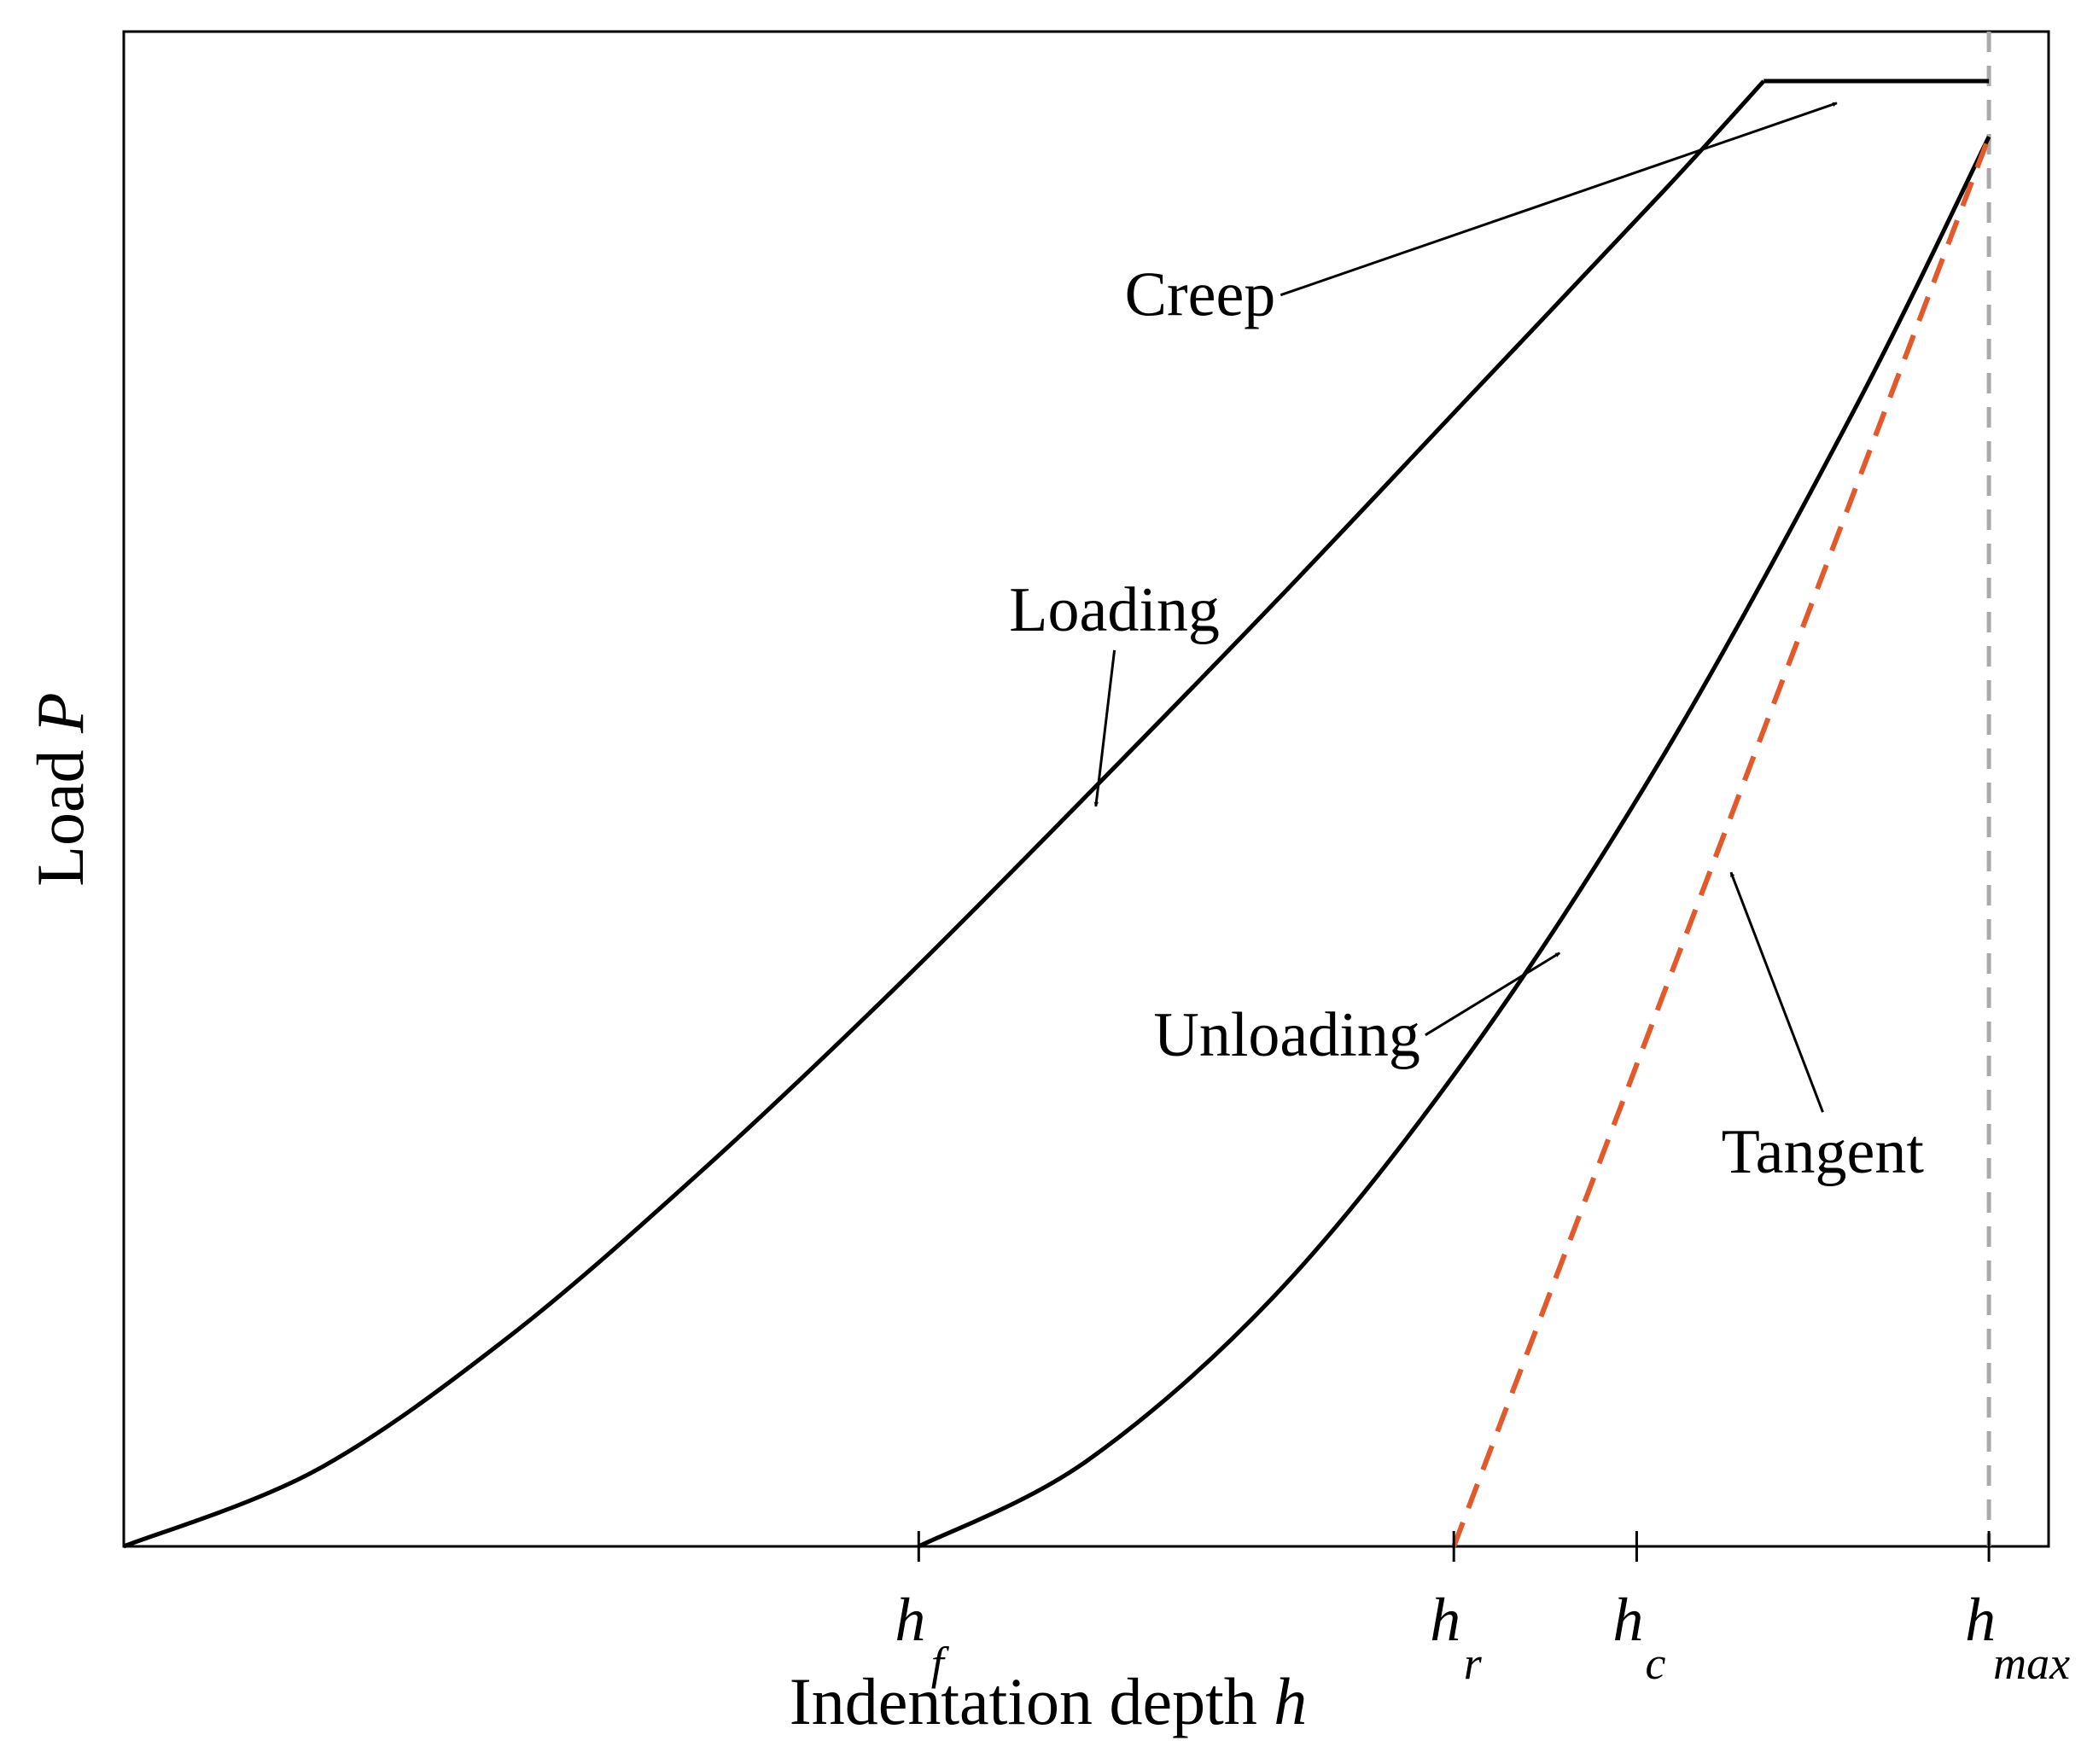 This screenshot has width=2087, height=1764. I want to click on annotation-label-0: Creep, so click(1201, 295).